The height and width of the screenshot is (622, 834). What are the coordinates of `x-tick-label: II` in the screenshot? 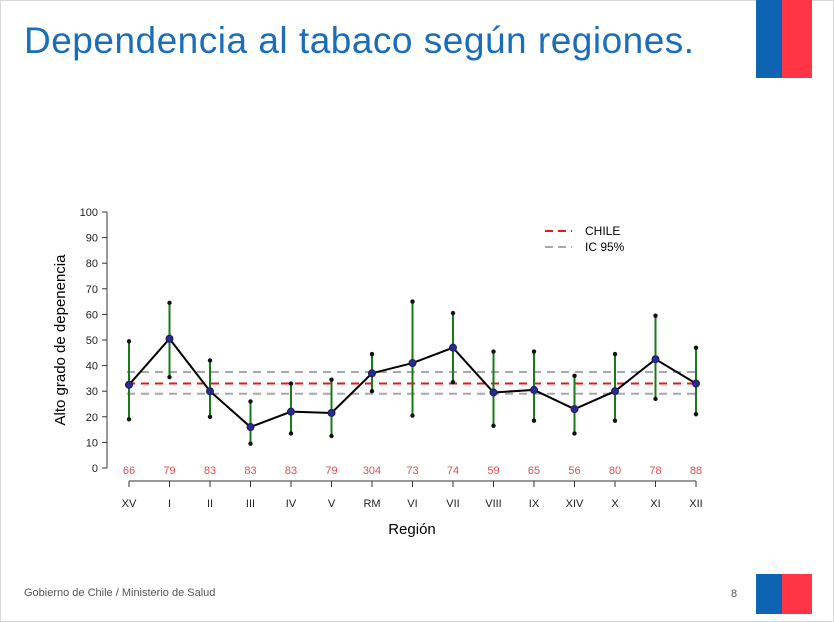 It's located at (210, 504).